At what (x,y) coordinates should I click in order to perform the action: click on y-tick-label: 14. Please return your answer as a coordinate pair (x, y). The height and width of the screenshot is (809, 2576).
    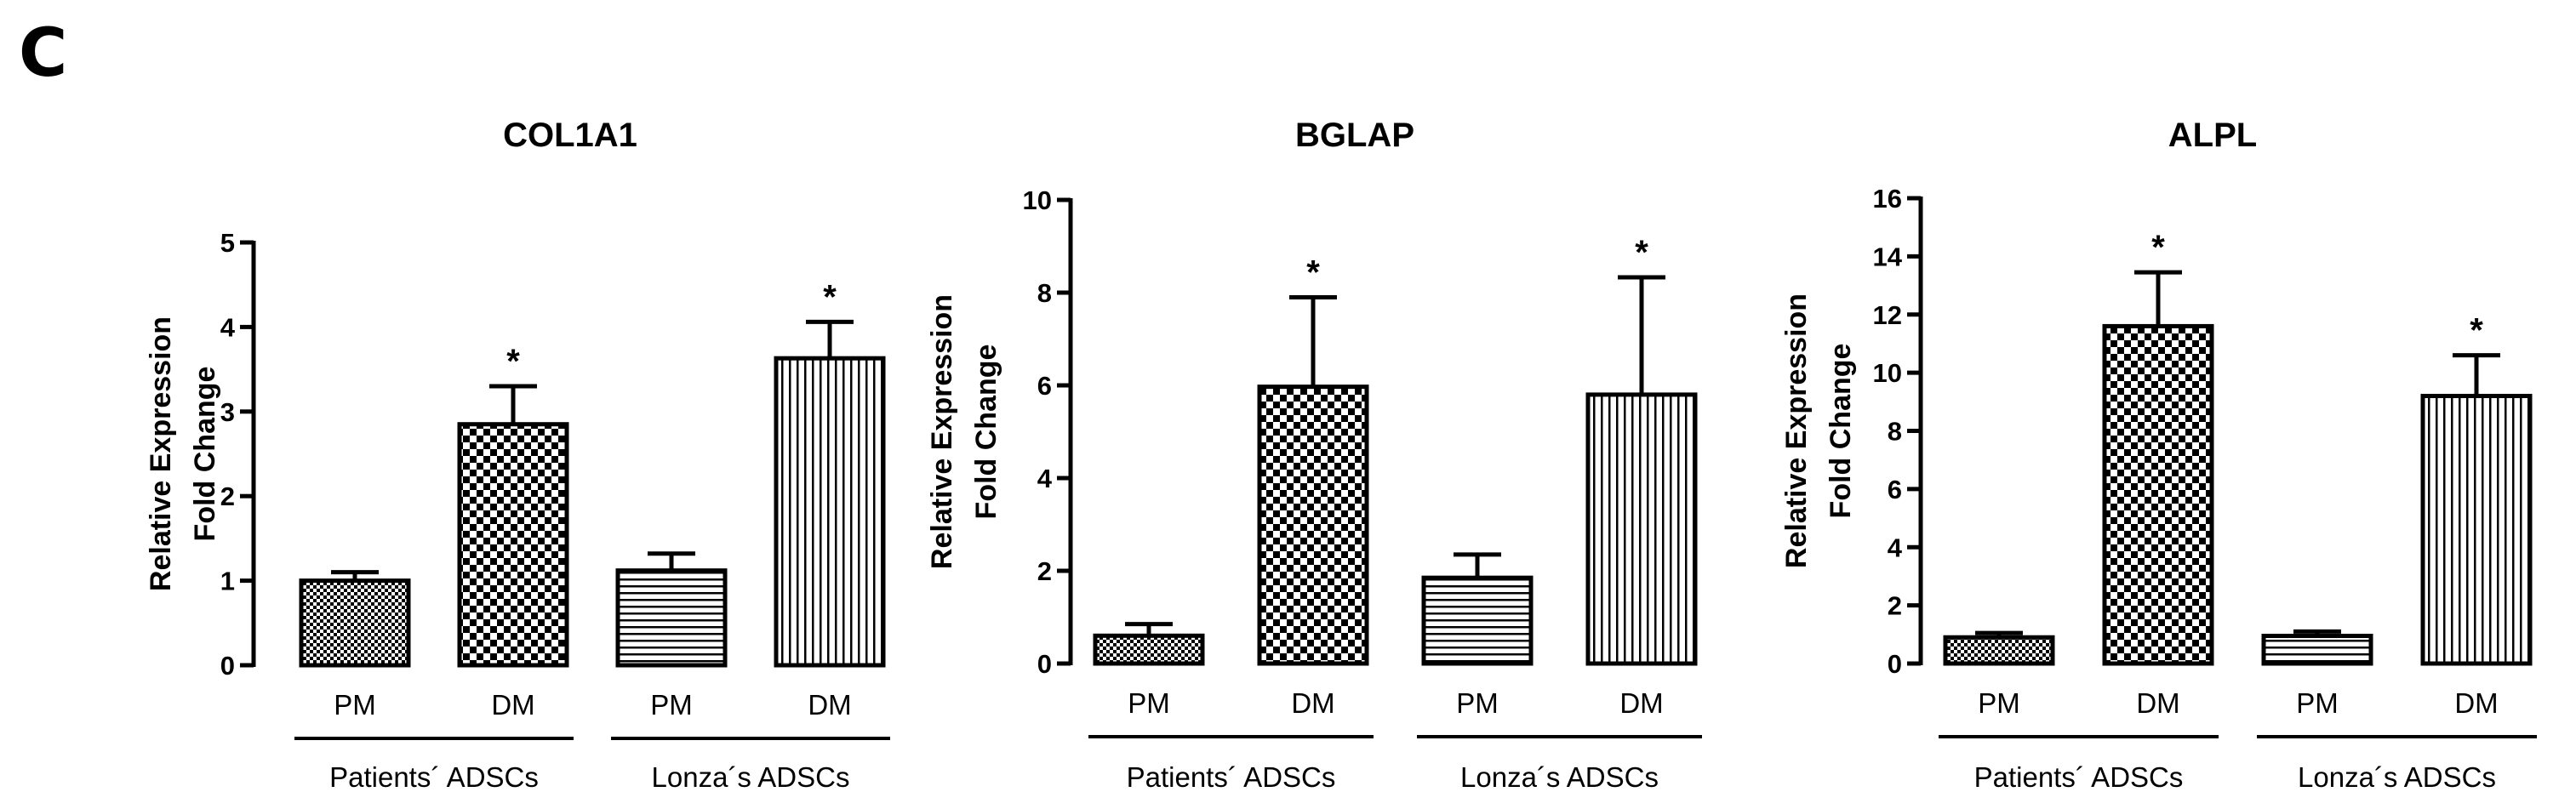
    Looking at the image, I should click on (1888, 256).